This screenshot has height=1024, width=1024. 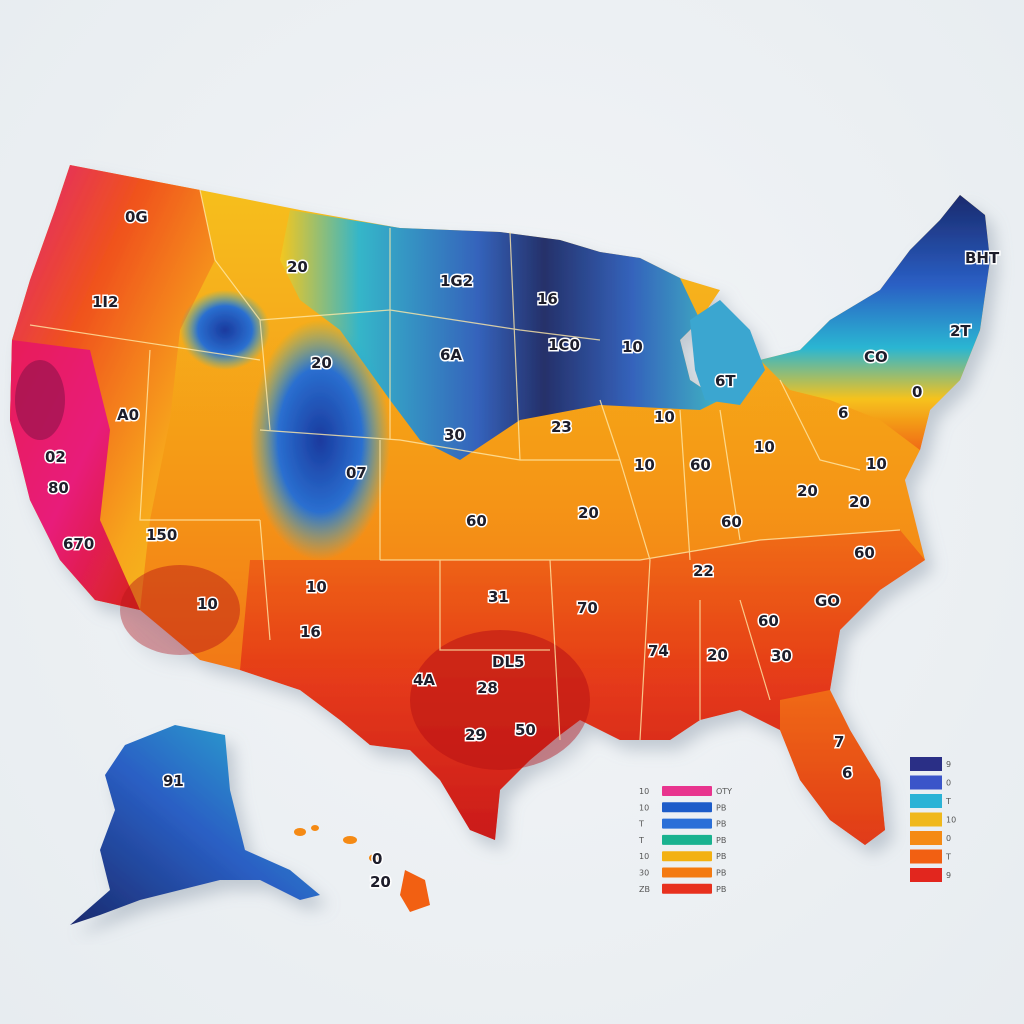 I want to click on label-tn: 22, so click(x=703, y=571).